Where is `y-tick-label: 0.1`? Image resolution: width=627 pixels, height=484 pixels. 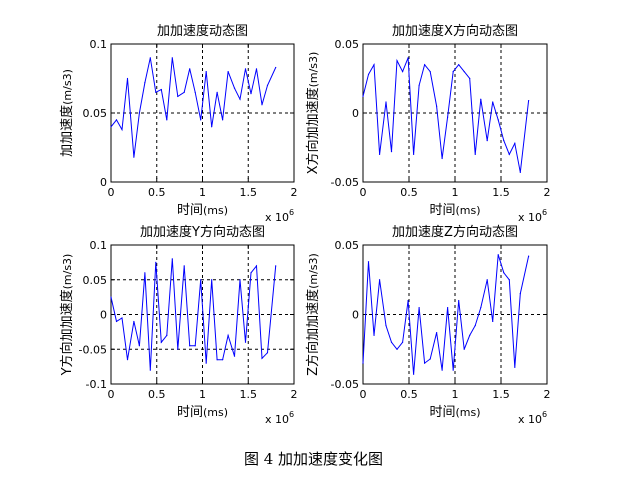
y-tick-label: 0.1 is located at coordinates (99, 245).